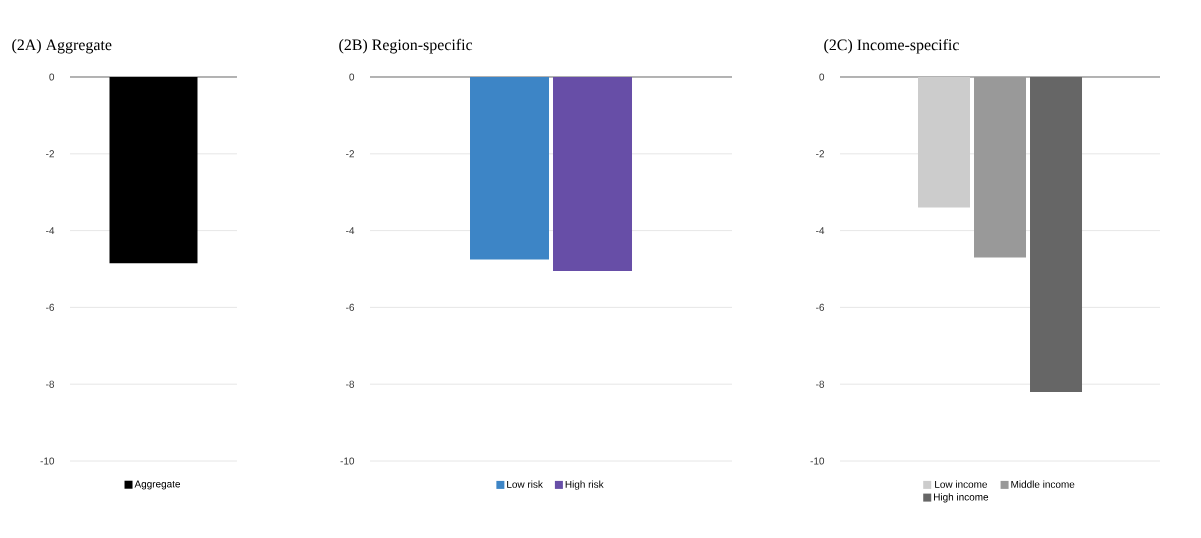 The height and width of the screenshot is (538, 1201). I want to click on legend-label: Low risk, so click(525, 484).